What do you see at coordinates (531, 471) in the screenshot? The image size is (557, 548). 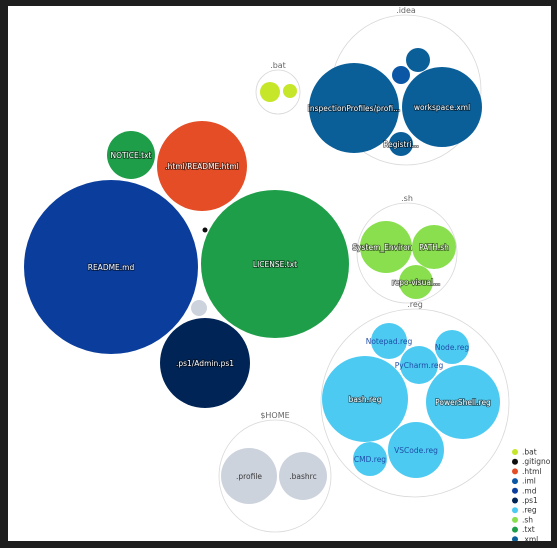 I see `legend-label: .html` at bounding box center [531, 471].